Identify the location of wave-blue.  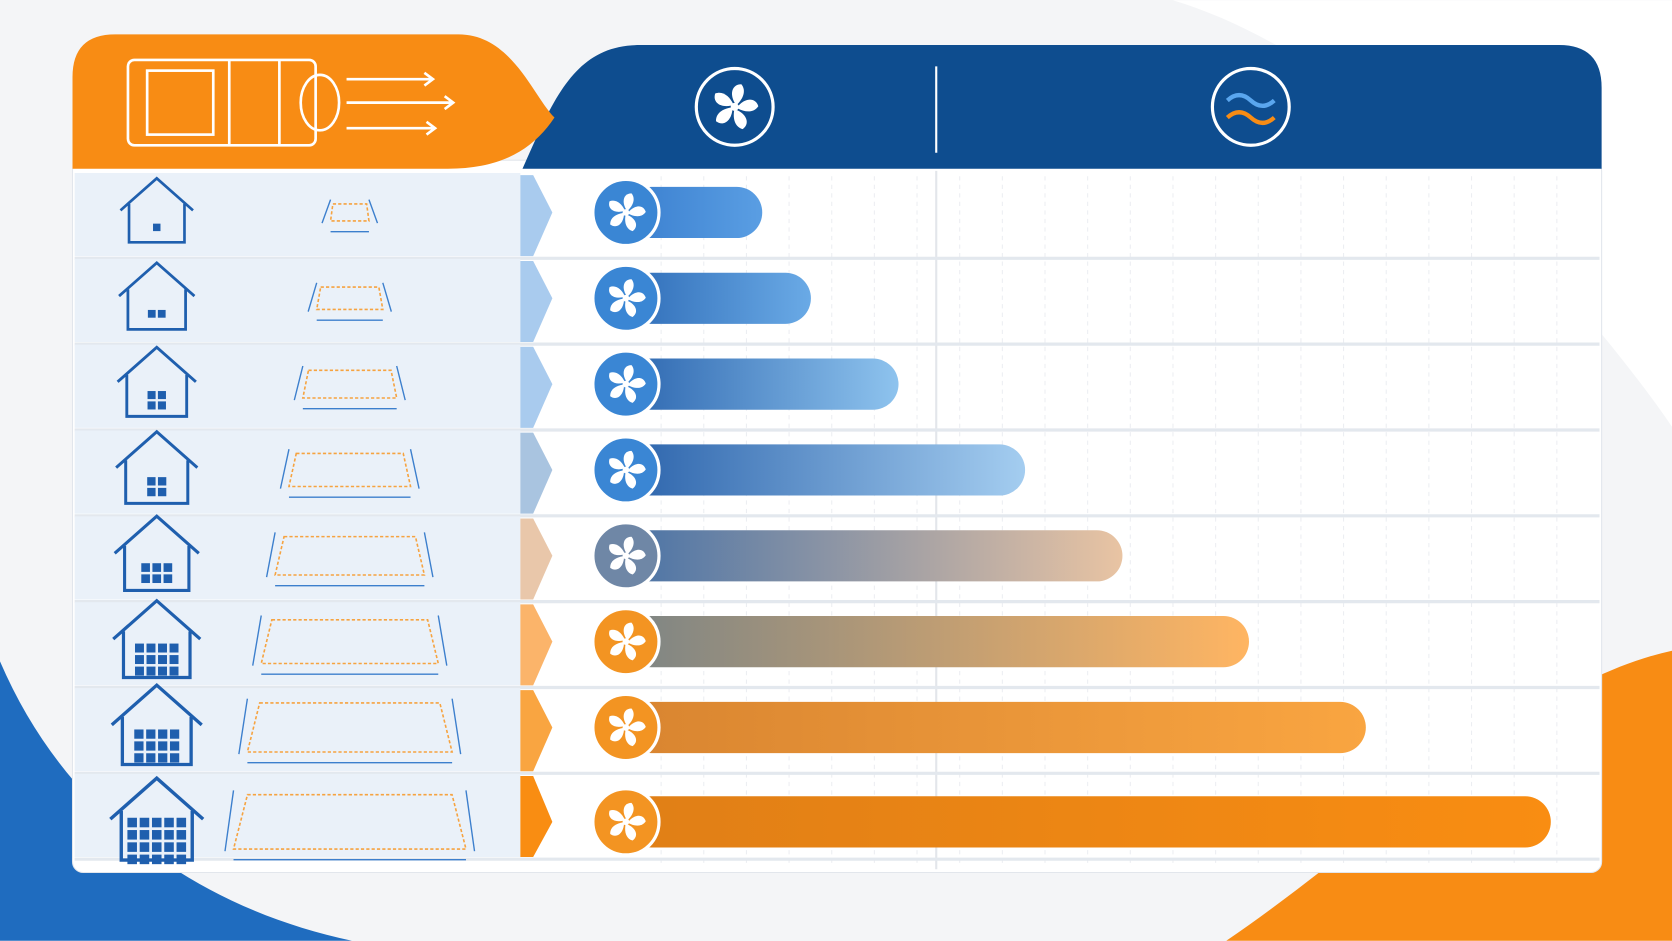
(1250, 100).